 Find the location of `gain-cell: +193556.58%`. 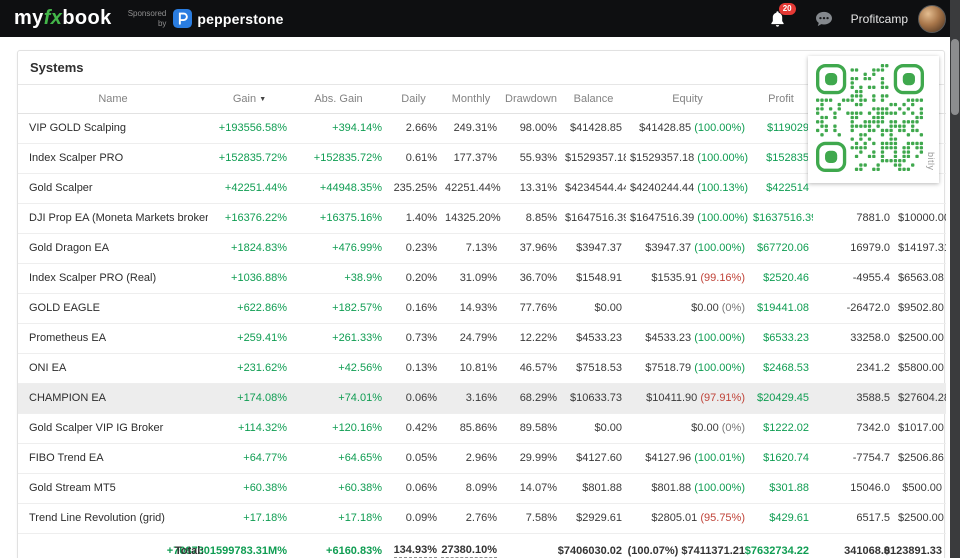

gain-cell: +193556.58% is located at coordinates (249, 128).